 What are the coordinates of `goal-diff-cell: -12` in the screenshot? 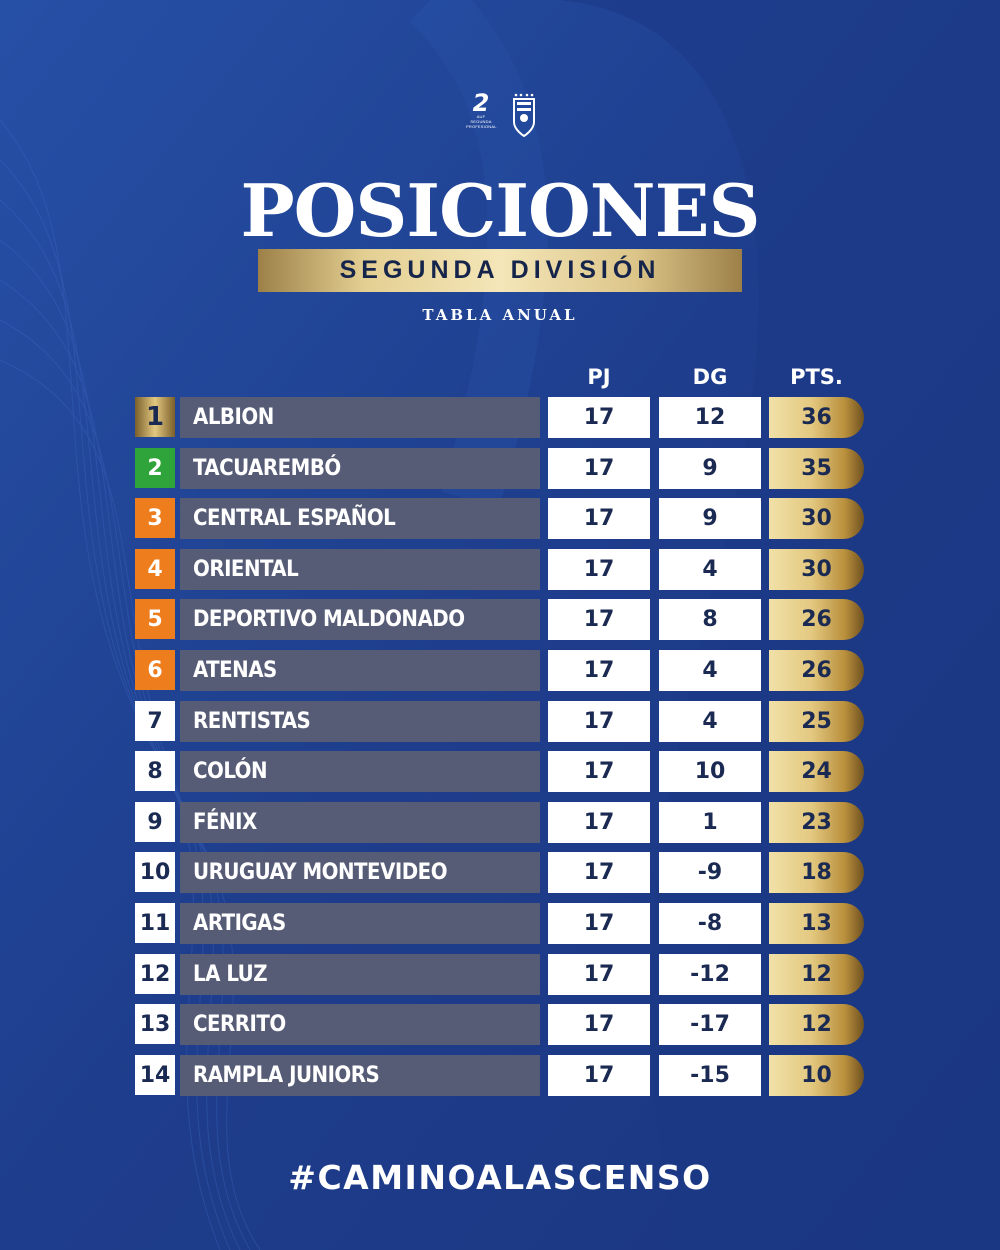 It's located at (710, 974).